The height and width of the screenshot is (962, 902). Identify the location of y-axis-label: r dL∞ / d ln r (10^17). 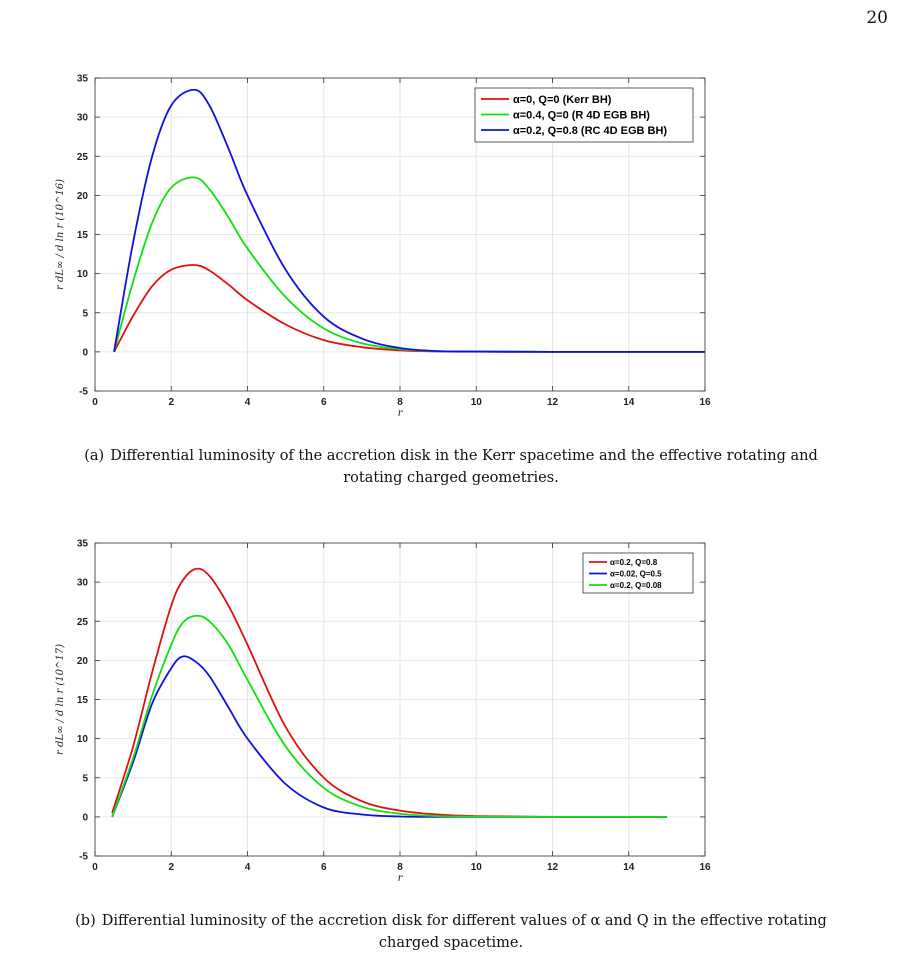
(60, 699).